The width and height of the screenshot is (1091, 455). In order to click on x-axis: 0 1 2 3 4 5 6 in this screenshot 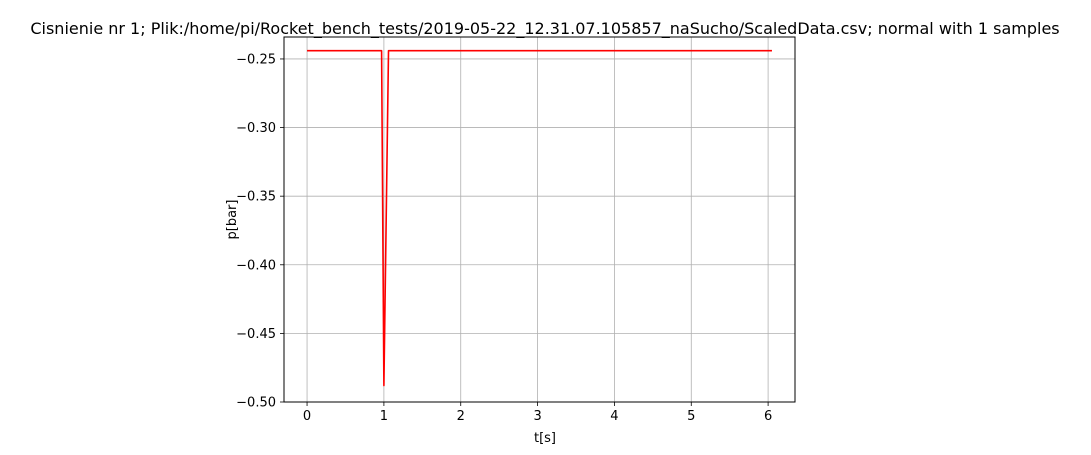, I will do `click(537, 413)`.